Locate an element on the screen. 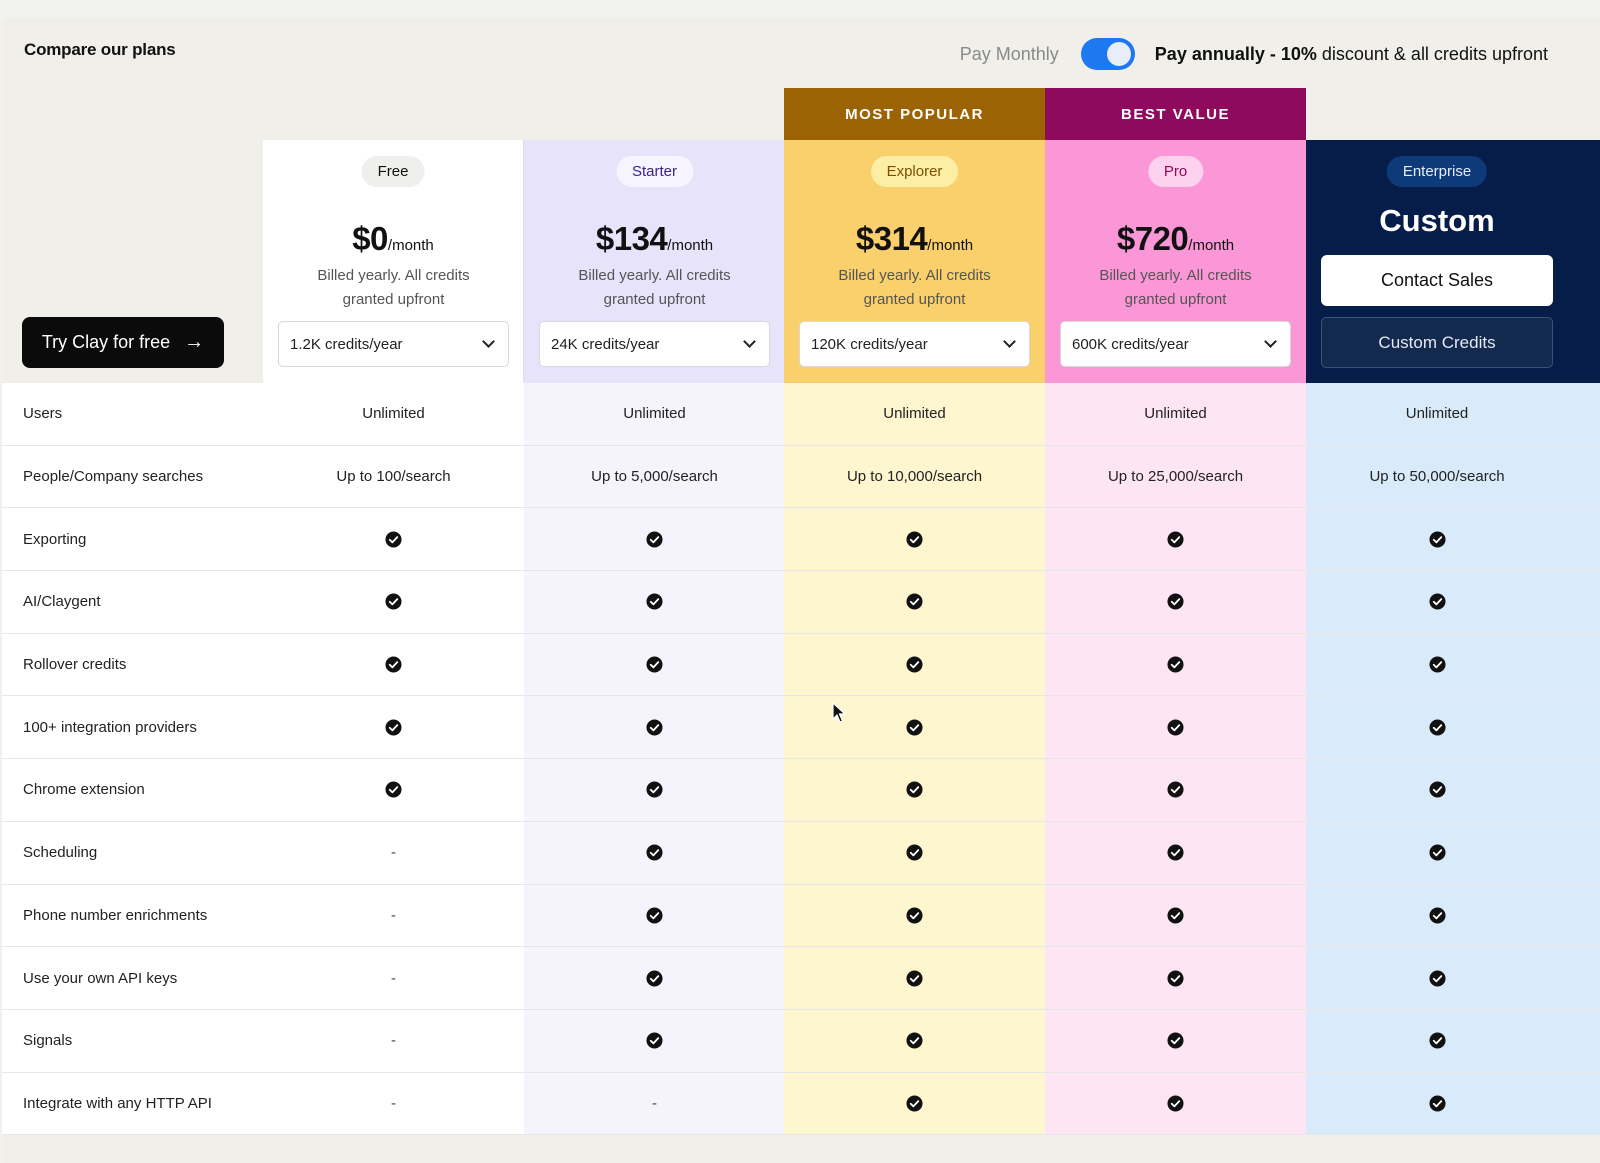 This screenshot has width=1600, height=1163. not-included-dash: - is located at coordinates (393, 1103).